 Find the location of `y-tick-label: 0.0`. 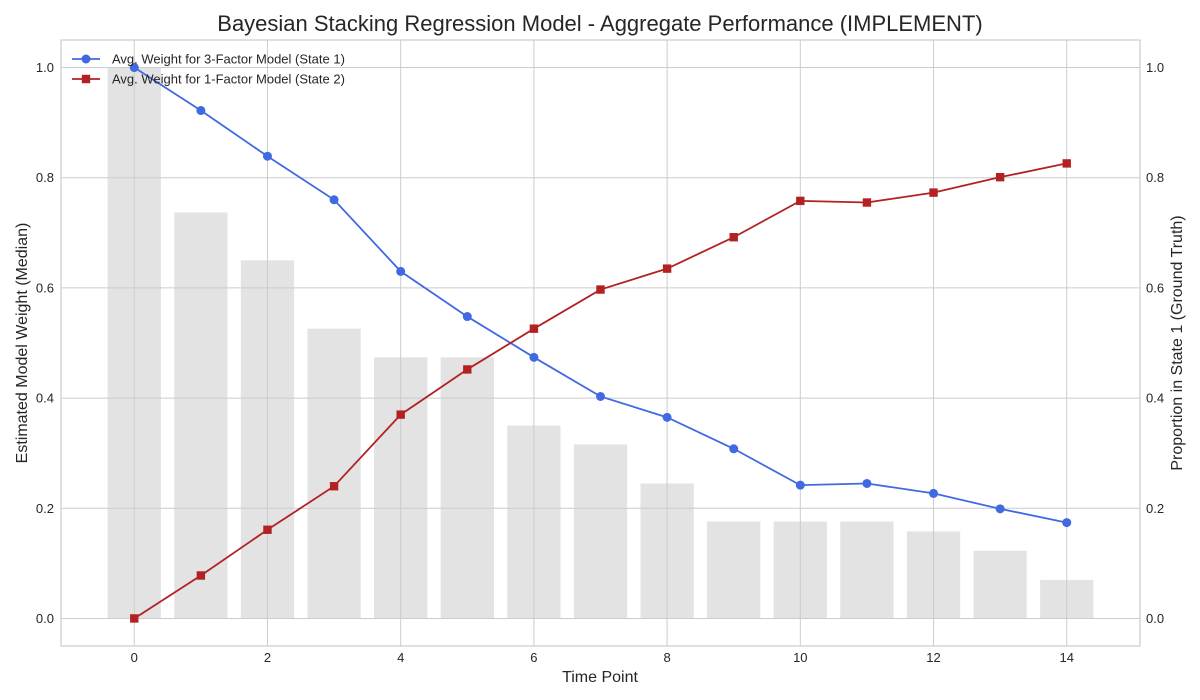

y-tick-label: 0.0 is located at coordinates (45, 618).